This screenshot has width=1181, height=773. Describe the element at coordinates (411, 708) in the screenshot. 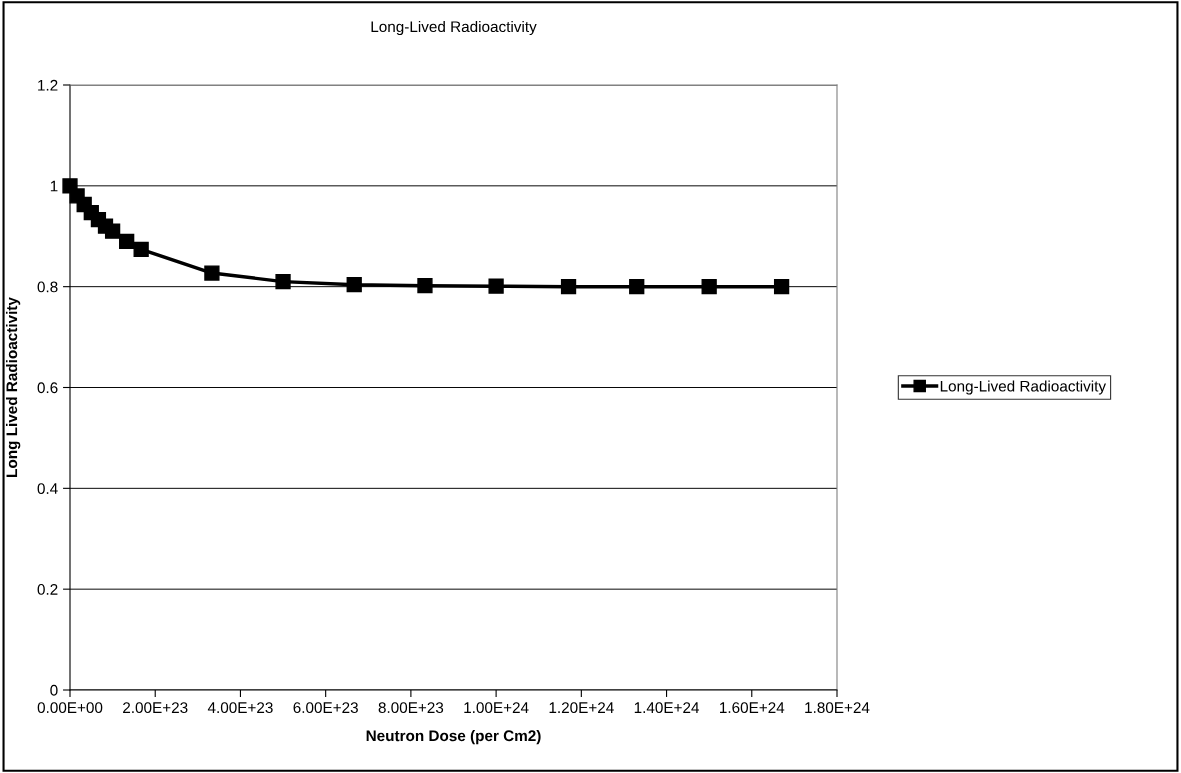

I see `x-tick-label: 8.00E+23` at that location.